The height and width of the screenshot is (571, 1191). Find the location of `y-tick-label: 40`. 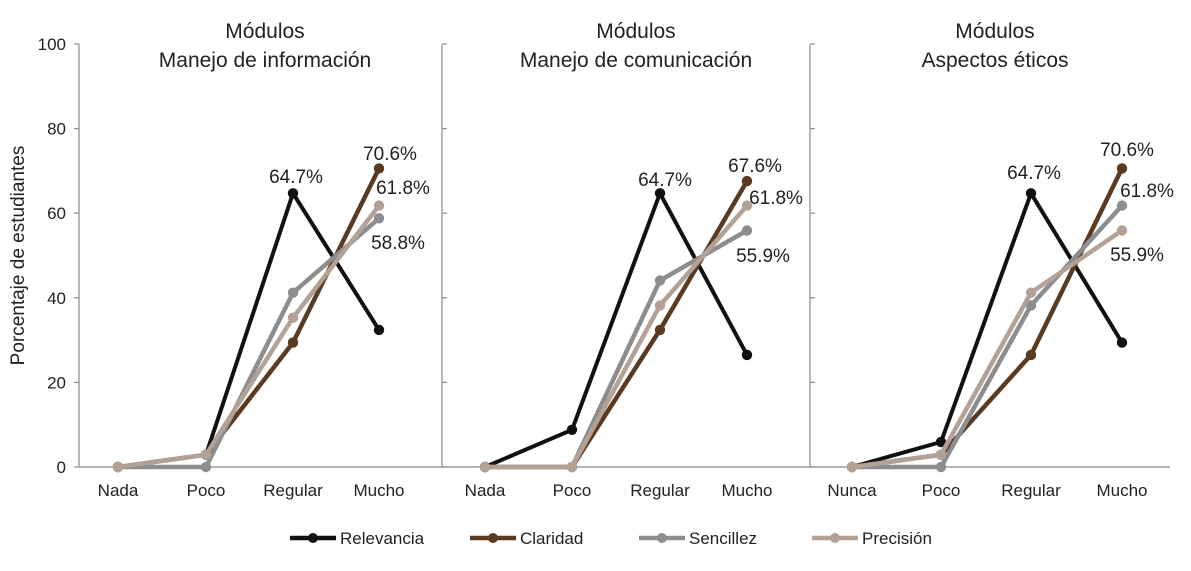

y-tick-label: 40 is located at coordinates (56, 298).